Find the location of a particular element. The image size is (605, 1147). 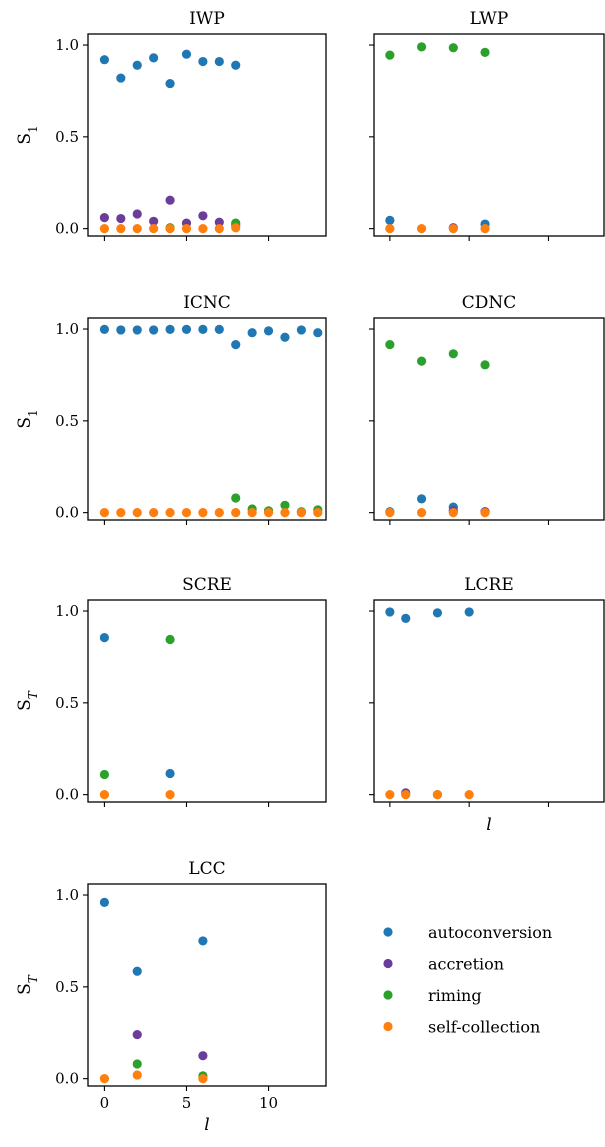

y-tick-label: 0.5 is located at coordinates (67, 421).